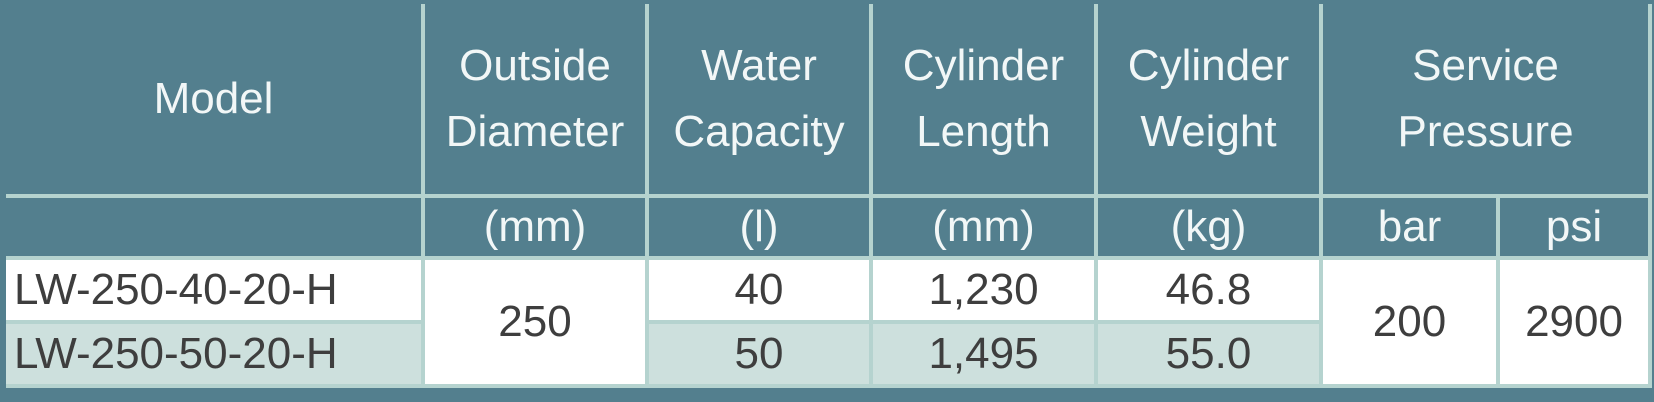  Describe the element at coordinates (983, 101) in the screenshot. I see `header-cell: Cylinder Length` at that location.